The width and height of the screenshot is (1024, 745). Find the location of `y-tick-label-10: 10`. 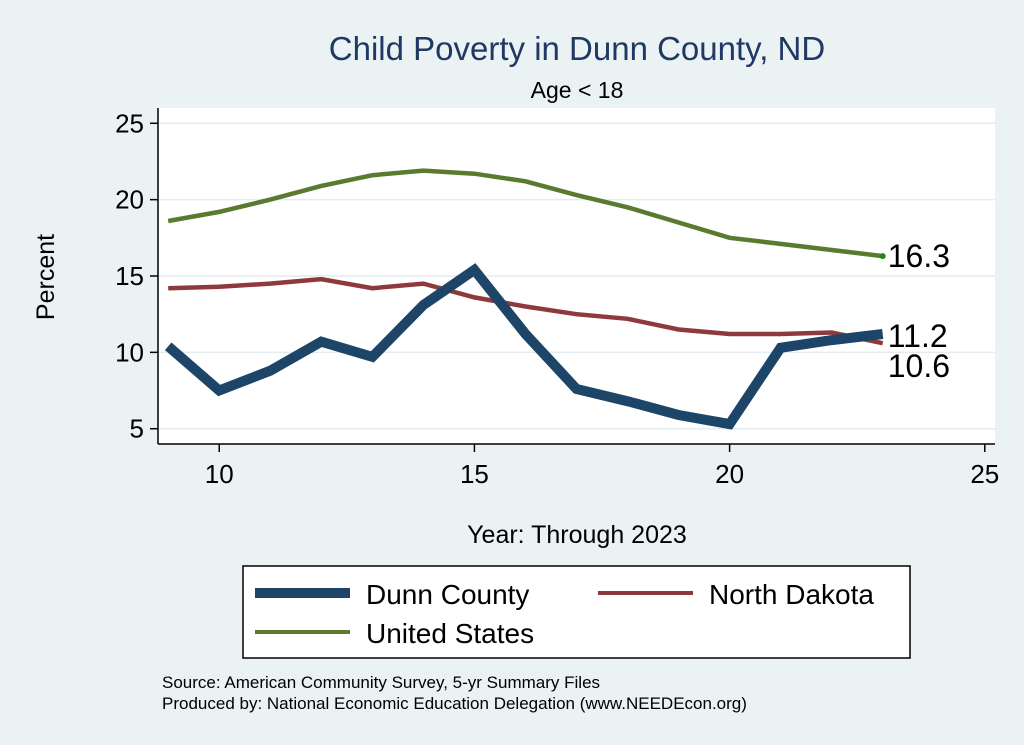

y-tick-label-10: 10 is located at coordinates (129, 352).